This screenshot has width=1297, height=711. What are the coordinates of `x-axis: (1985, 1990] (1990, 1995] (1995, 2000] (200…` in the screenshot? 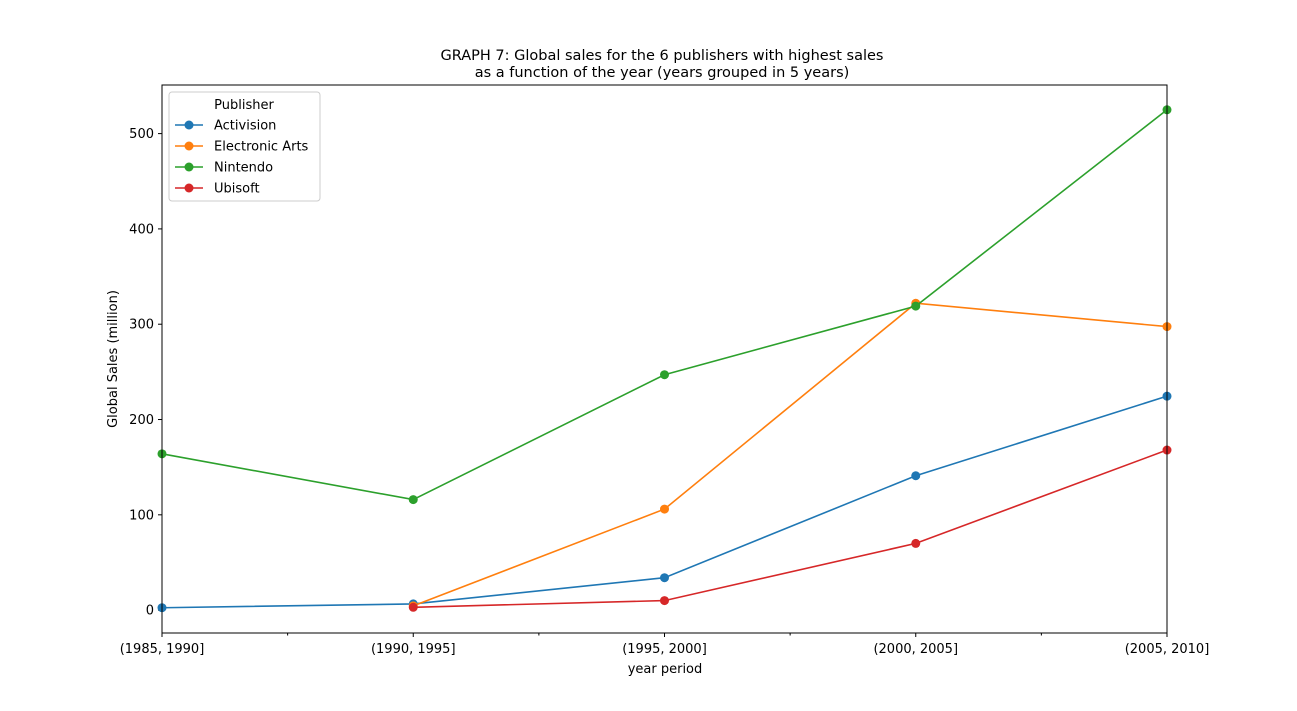 It's located at (665, 645).